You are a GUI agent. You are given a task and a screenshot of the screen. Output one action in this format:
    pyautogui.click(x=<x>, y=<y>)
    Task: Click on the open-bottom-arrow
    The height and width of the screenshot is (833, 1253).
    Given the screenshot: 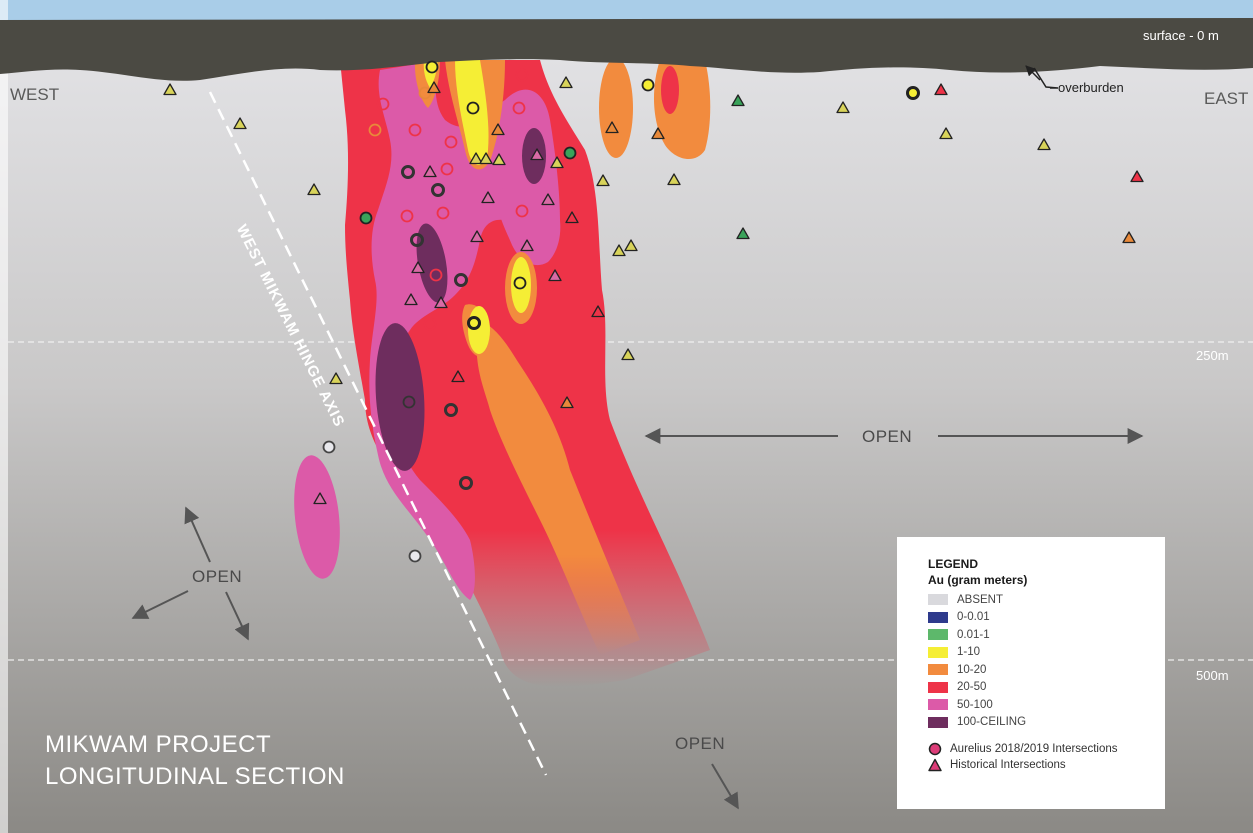 What is the action you would take?
    pyautogui.click(x=725, y=786)
    